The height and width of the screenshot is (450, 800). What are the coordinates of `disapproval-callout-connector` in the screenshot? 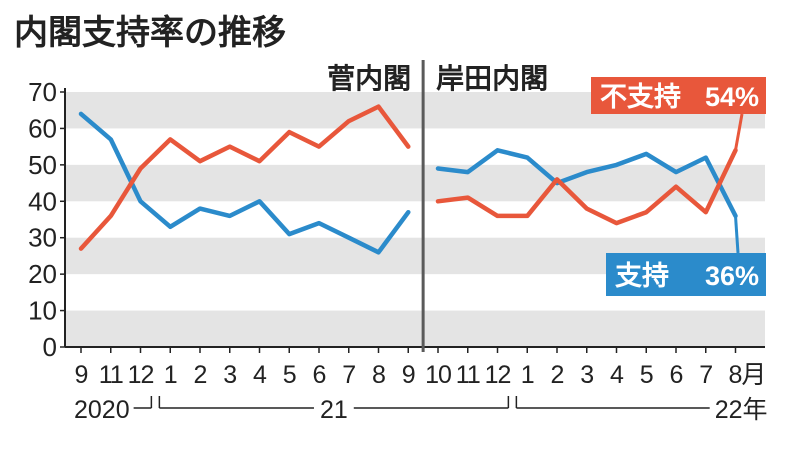 It's located at (739, 132).